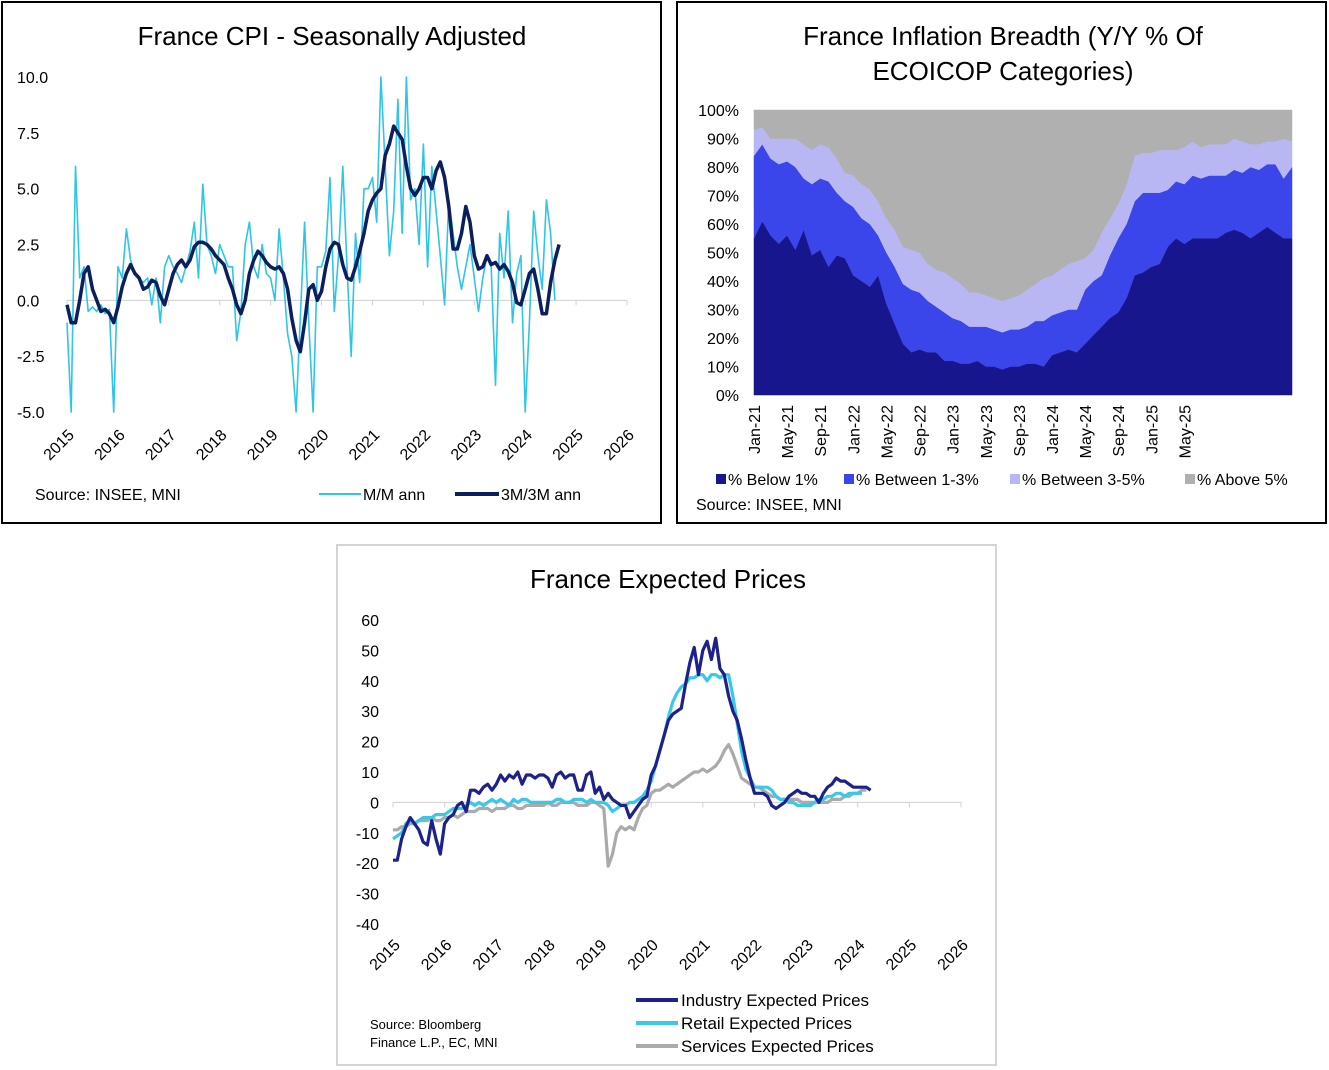 This screenshot has height=1070, width=1329. What do you see at coordinates (591, 955) in the screenshot?
I see `expected-x-tick-label: 2019` at bounding box center [591, 955].